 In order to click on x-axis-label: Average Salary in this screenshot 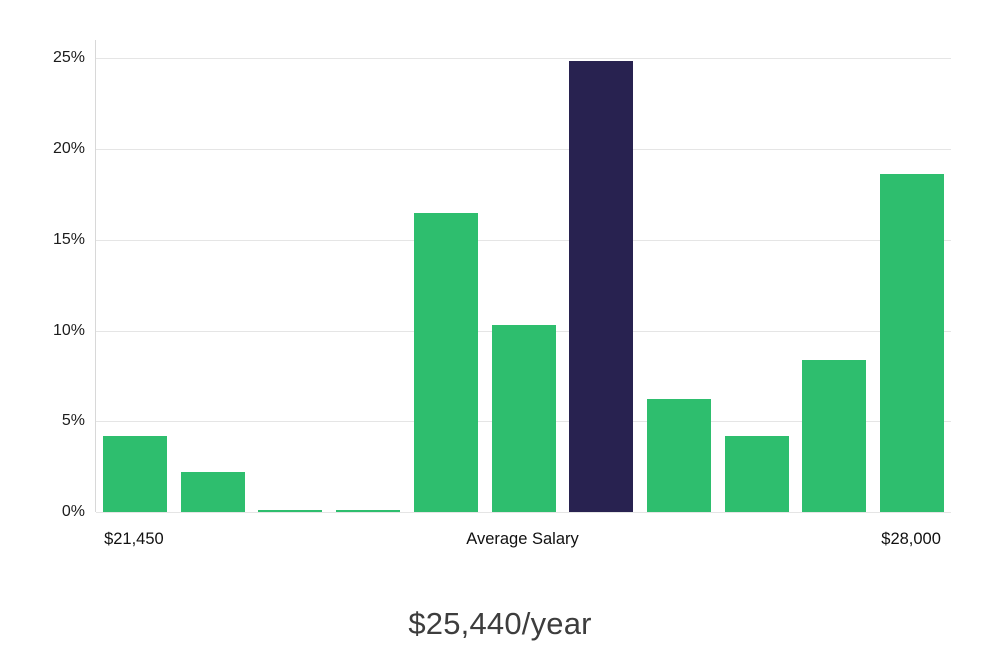, I will do `click(522, 539)`.